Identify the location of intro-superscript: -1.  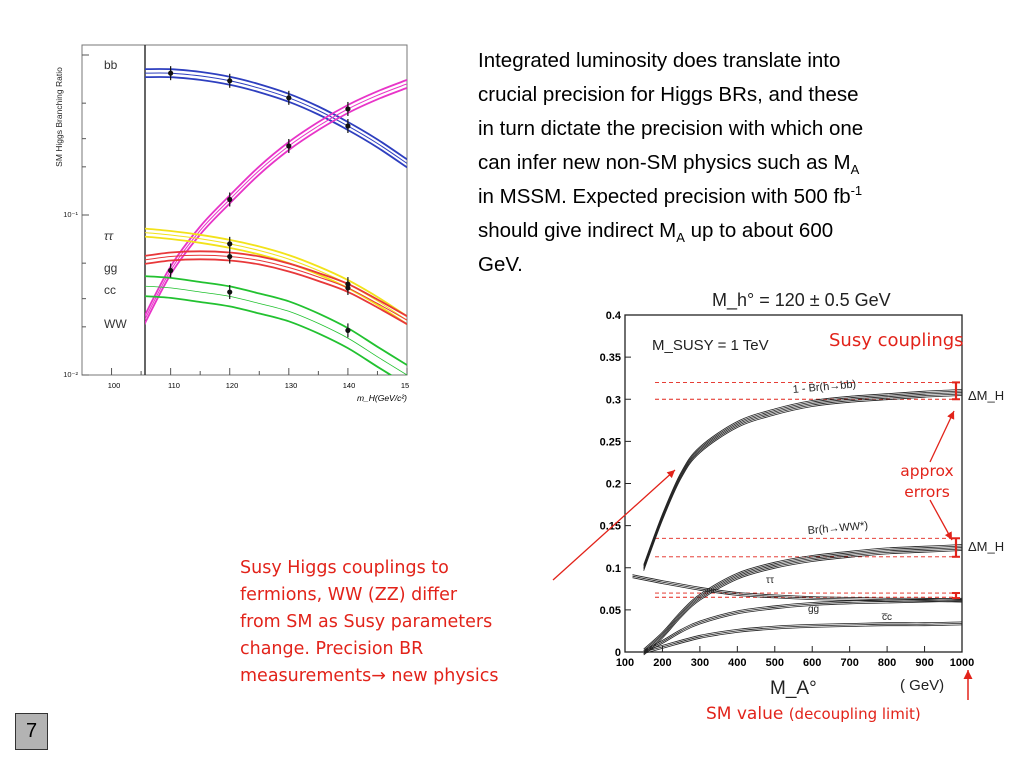
(856, 191).